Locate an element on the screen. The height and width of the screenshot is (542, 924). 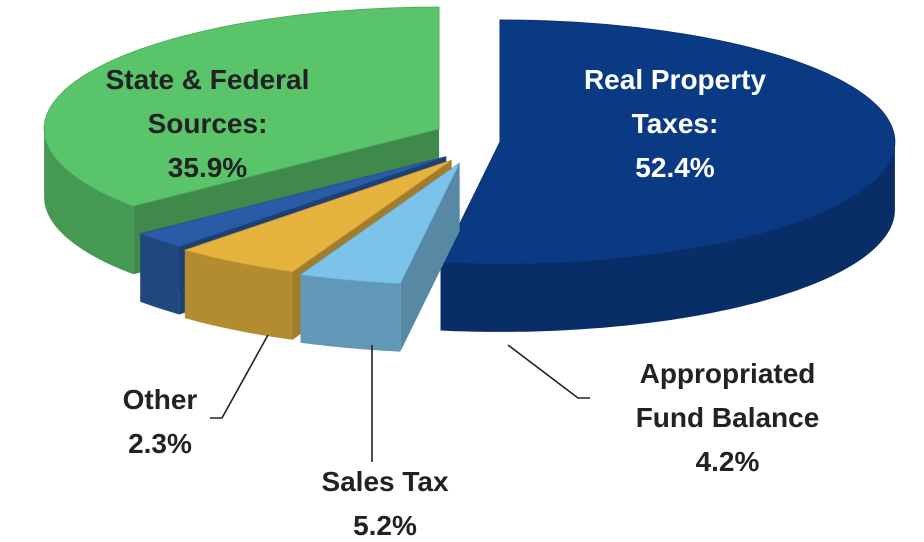
category-label: Real Property Taxes: is located at coordinates (675, 101).